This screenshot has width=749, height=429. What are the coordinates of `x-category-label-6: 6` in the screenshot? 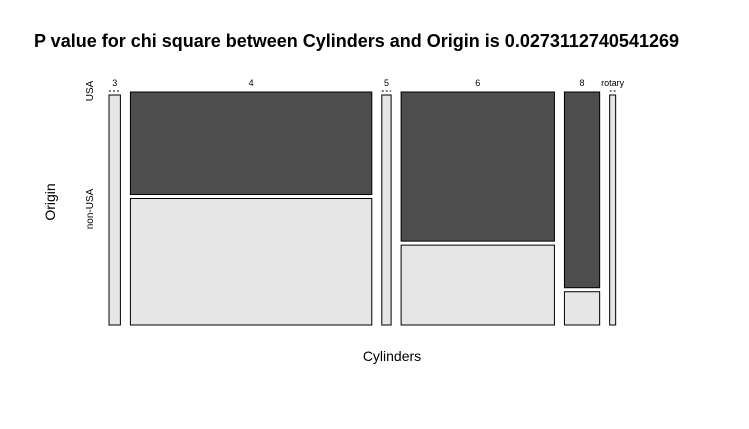 It's located at (477, 83).